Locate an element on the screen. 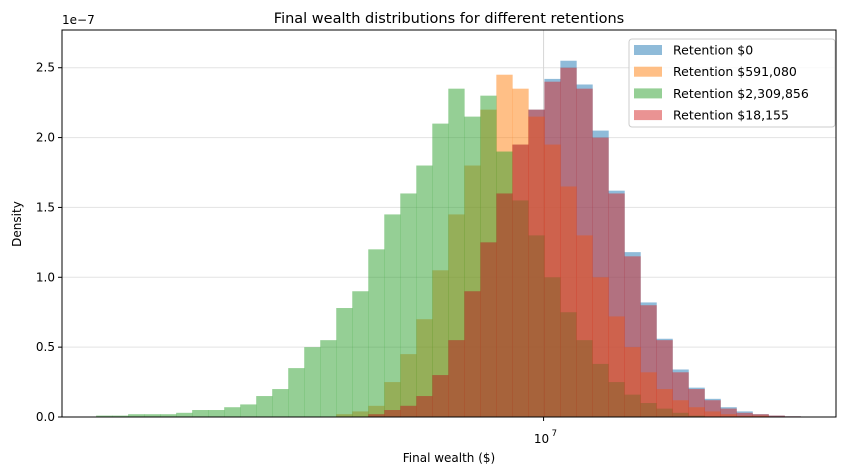 The image size is (846, 475). legend-label: Retention $18,155 is located at coordinates (731, 115).